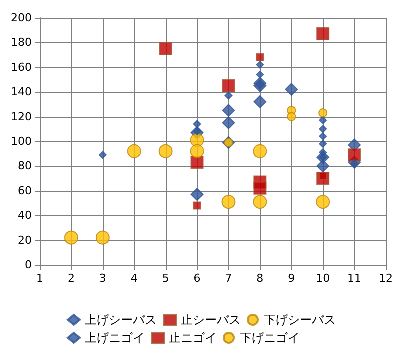 The image size is (412, 355). What do you see at coordinates (228, 278) in the screenshot?
I see `x-tick-label: 7` at bounding box center [228, 278].